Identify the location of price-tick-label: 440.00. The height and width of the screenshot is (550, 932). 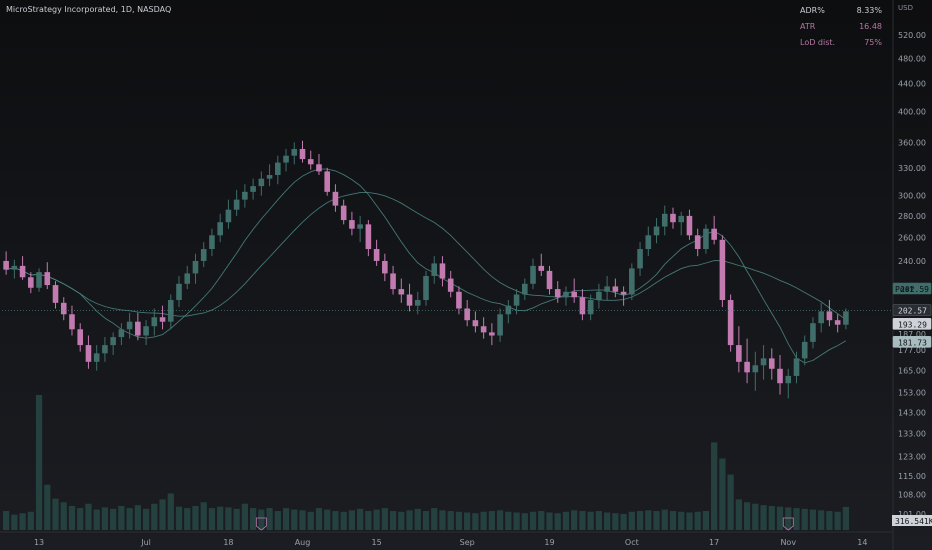
(912, 84).